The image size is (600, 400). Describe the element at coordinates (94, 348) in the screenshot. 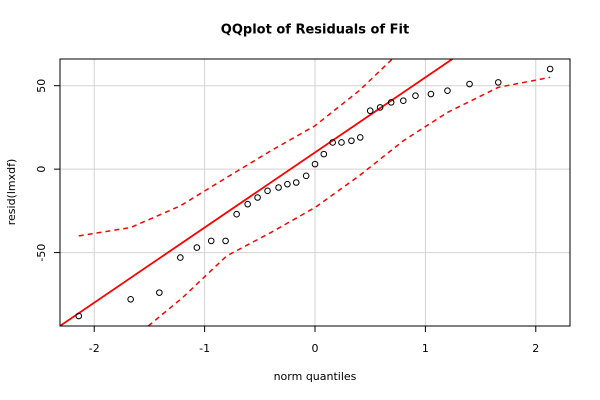

I see `x-tick-label: -2` at that location.